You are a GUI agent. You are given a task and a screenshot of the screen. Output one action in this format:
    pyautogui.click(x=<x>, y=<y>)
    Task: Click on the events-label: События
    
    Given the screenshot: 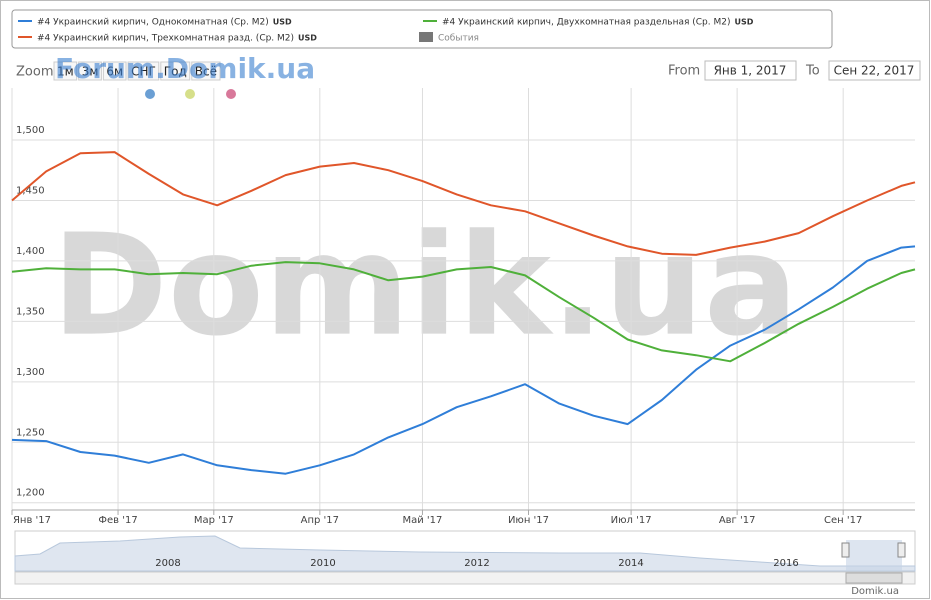 What is the action you would take?
    pyautogui.click(x=458, y=39)
    